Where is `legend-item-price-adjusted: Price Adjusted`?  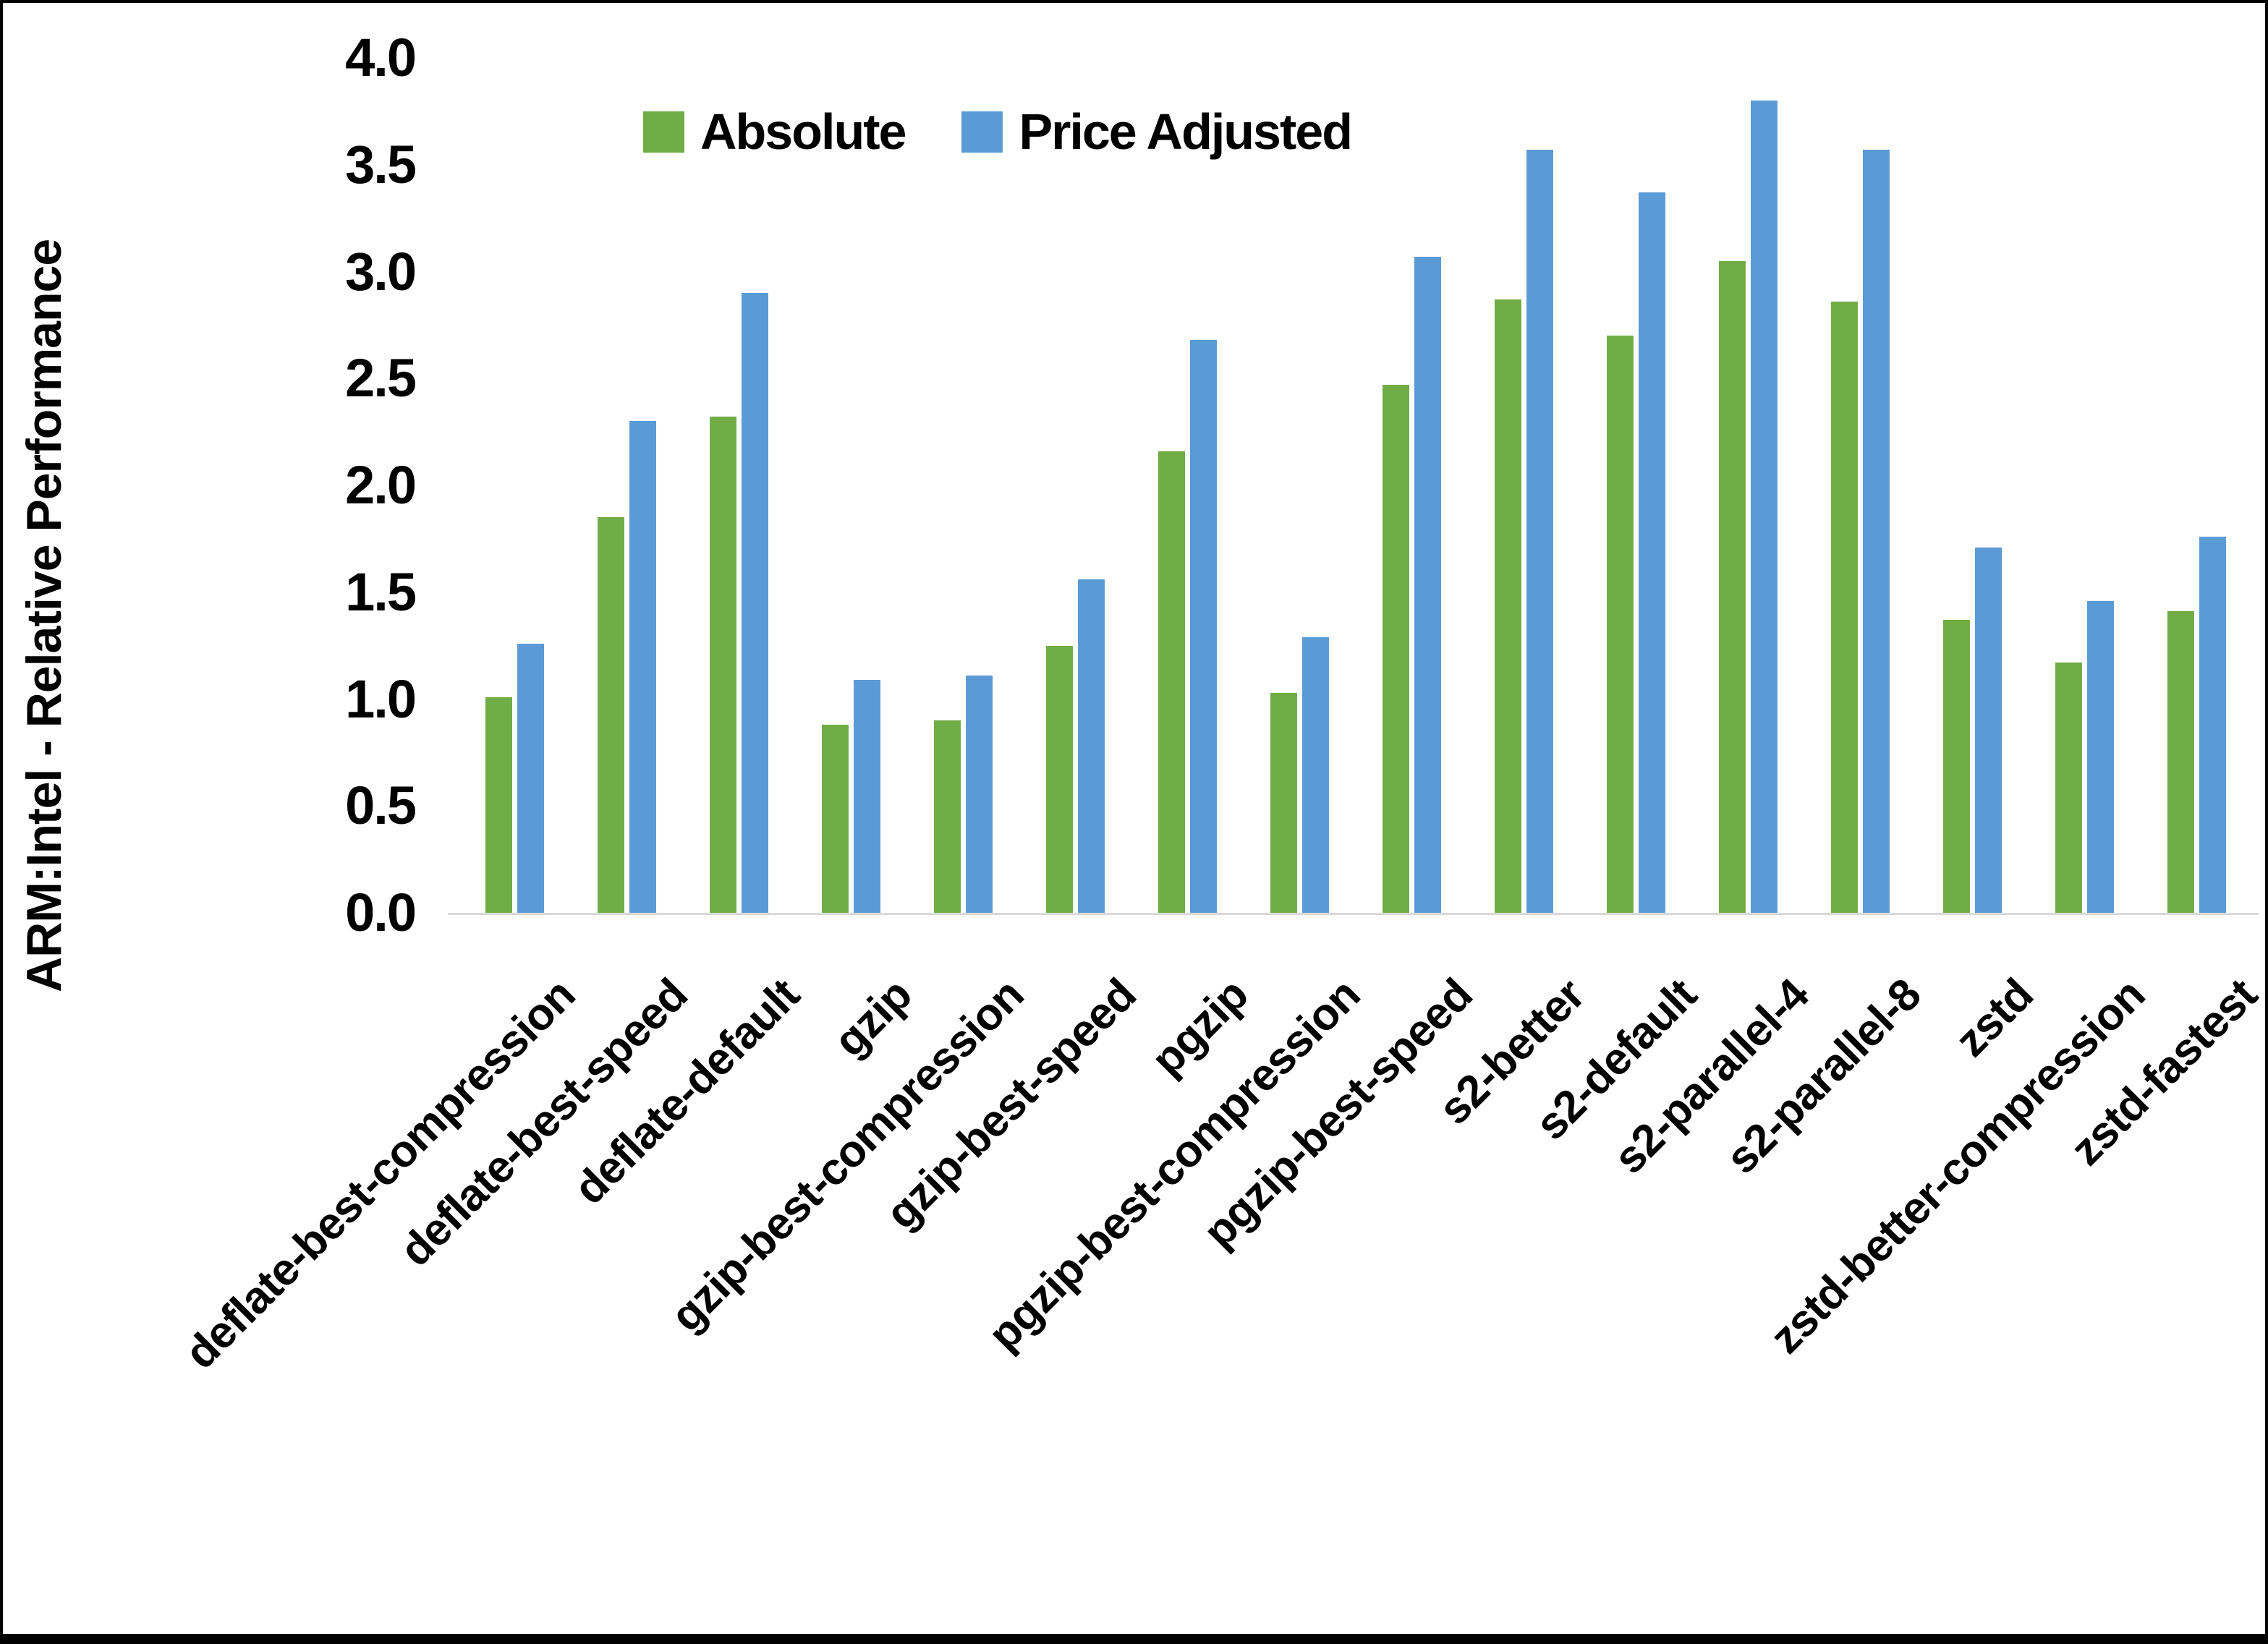
legend-item-price-adjusted: Price Adjusted is located at coordinates (1157, 132).